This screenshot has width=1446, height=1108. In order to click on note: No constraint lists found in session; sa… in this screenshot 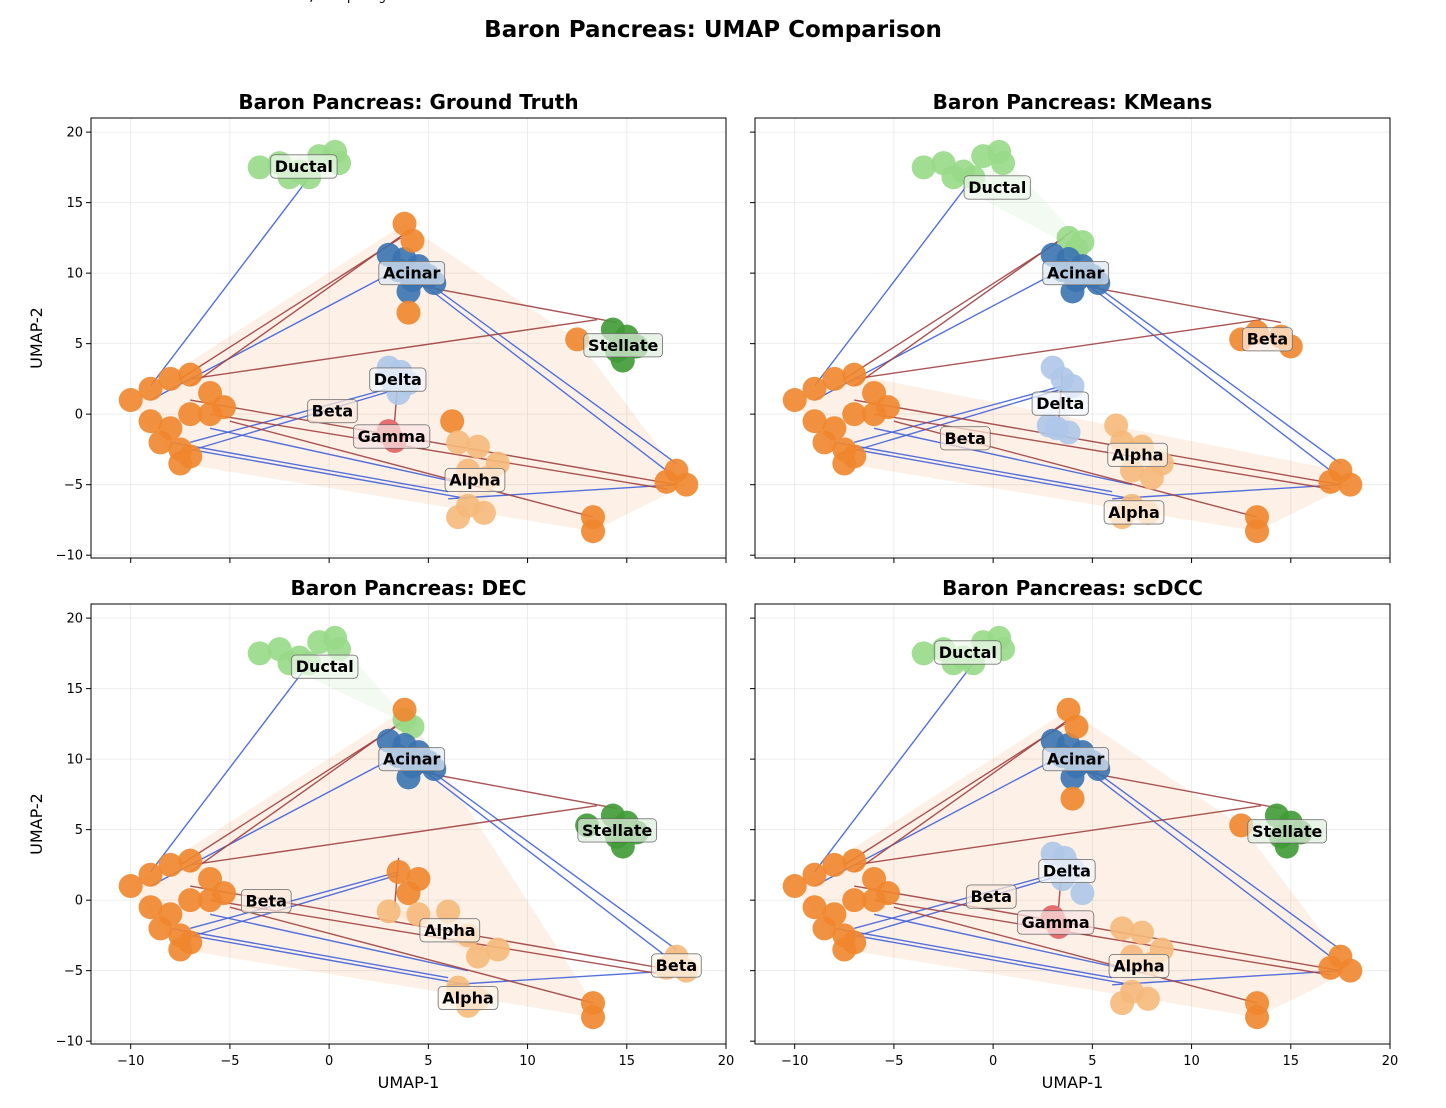, I will do `click(398, 2)`.